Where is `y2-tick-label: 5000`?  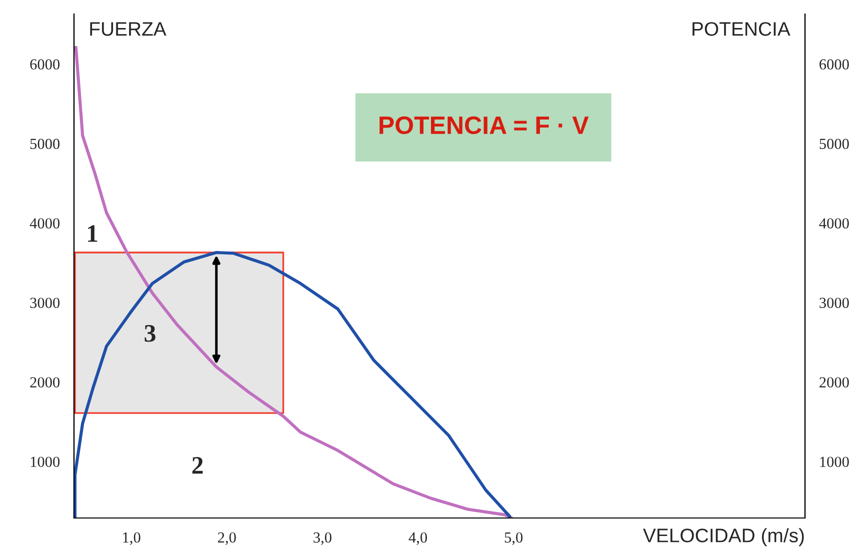 y2-tick-label: 5000 is located at coordinates (834, 144).